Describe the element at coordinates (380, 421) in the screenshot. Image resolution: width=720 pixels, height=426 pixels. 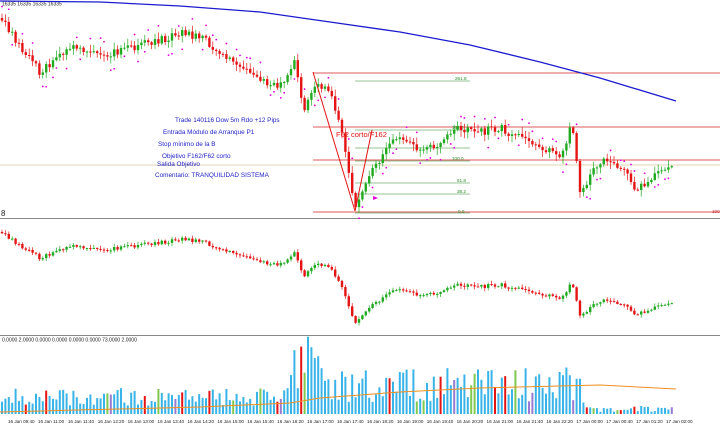
I see `time-axis-label: 16 Jan 18:20` at that location.